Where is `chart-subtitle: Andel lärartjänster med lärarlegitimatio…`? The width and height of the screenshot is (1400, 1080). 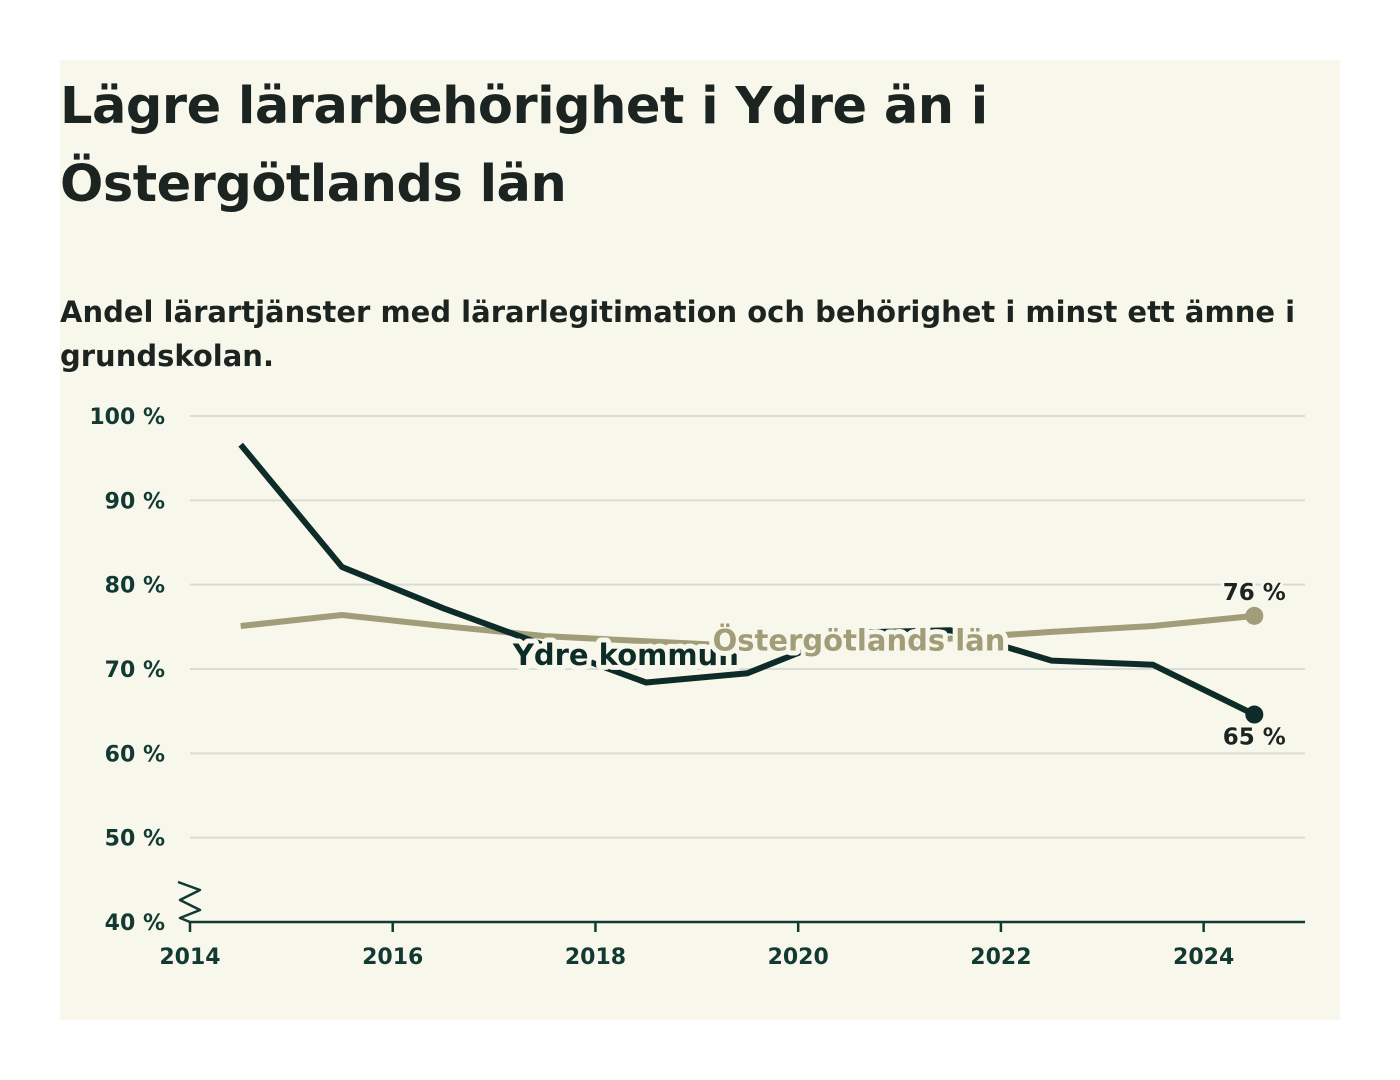 chart-subtitle: Andel lärartjänster med lärarlegitimatio… is located at coordinates (678, 334).